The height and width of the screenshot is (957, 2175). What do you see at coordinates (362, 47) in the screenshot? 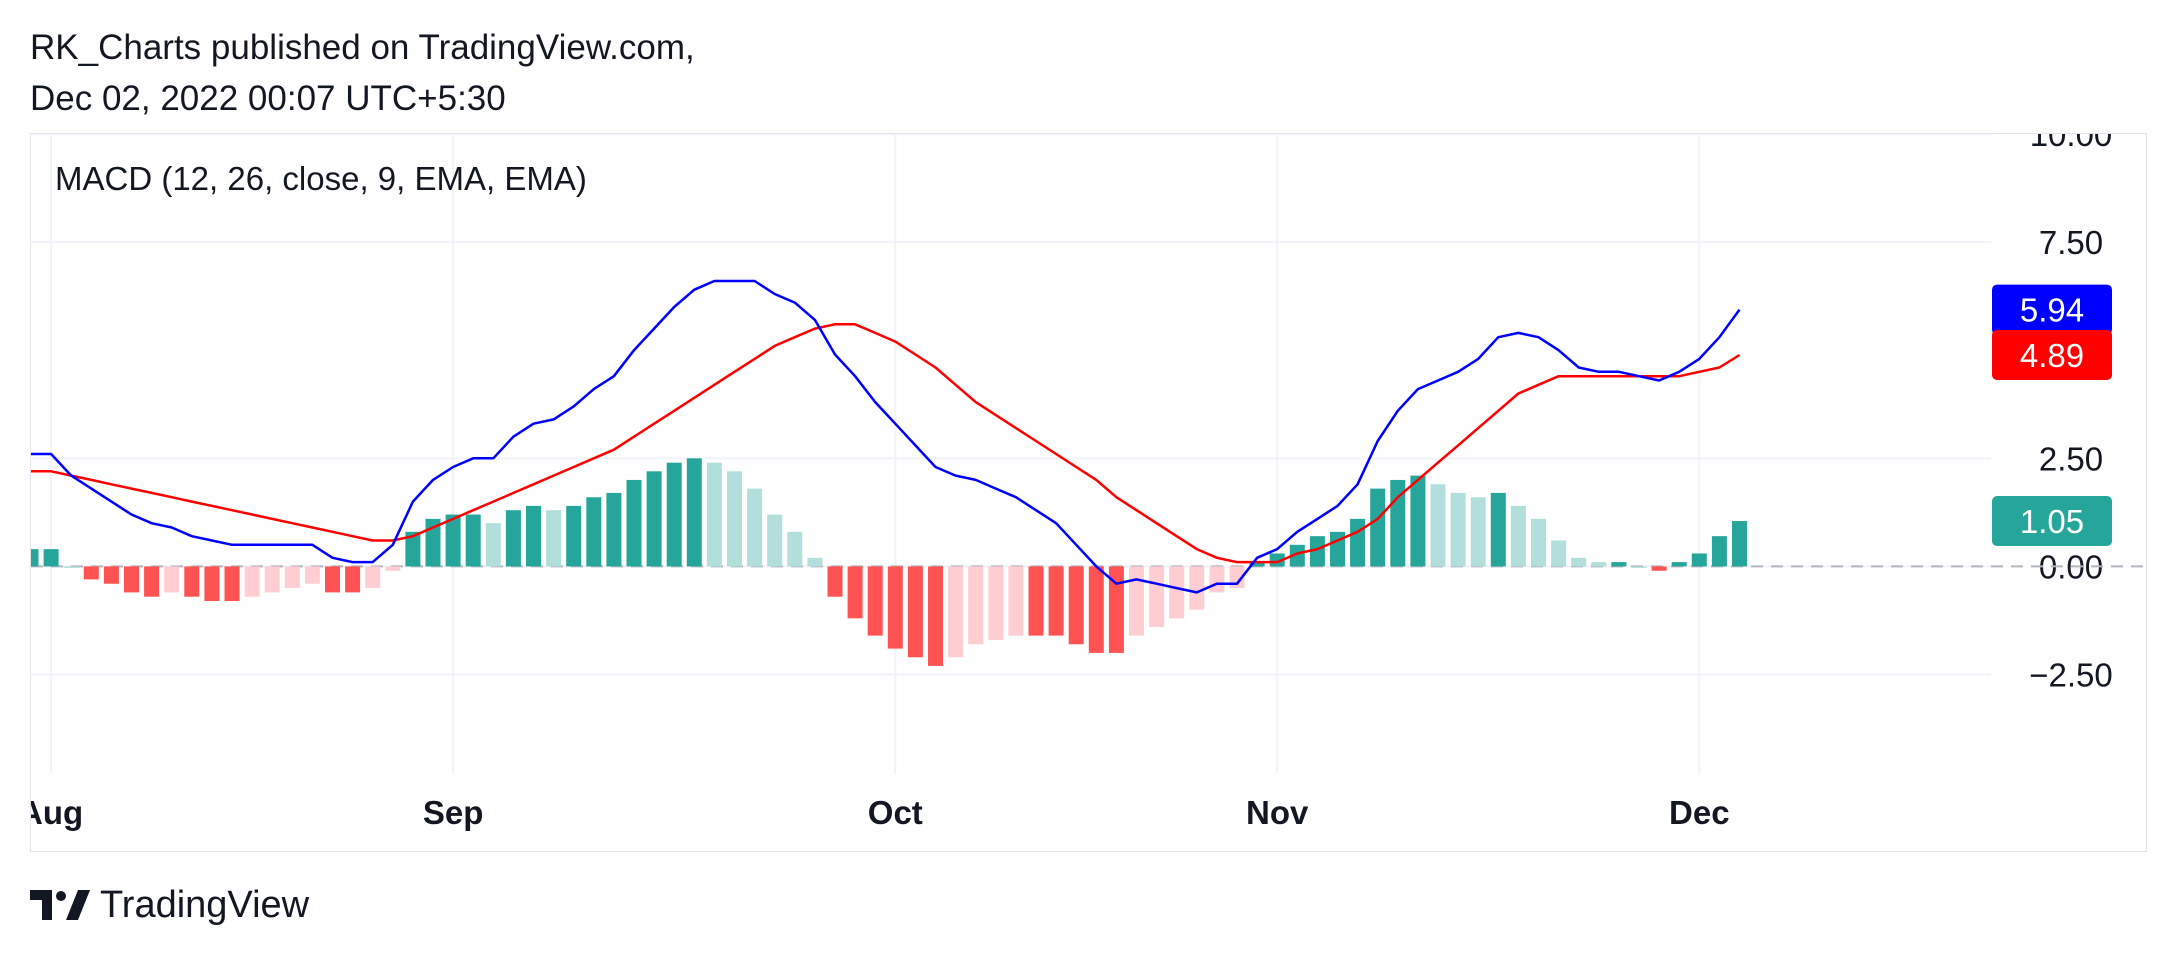
I see `publisher-line: RK_Charts published on TradingView.com,` at bounding box center [362, 47].